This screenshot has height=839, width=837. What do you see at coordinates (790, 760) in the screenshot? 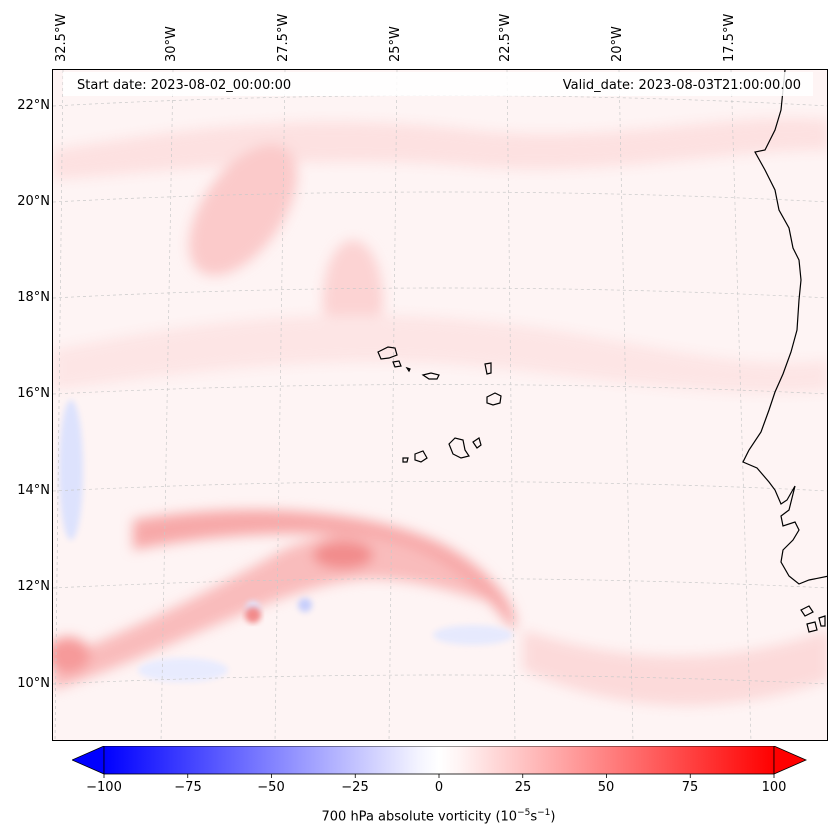
I see `colorbar-extend-max` at bounding box center [790, 760].